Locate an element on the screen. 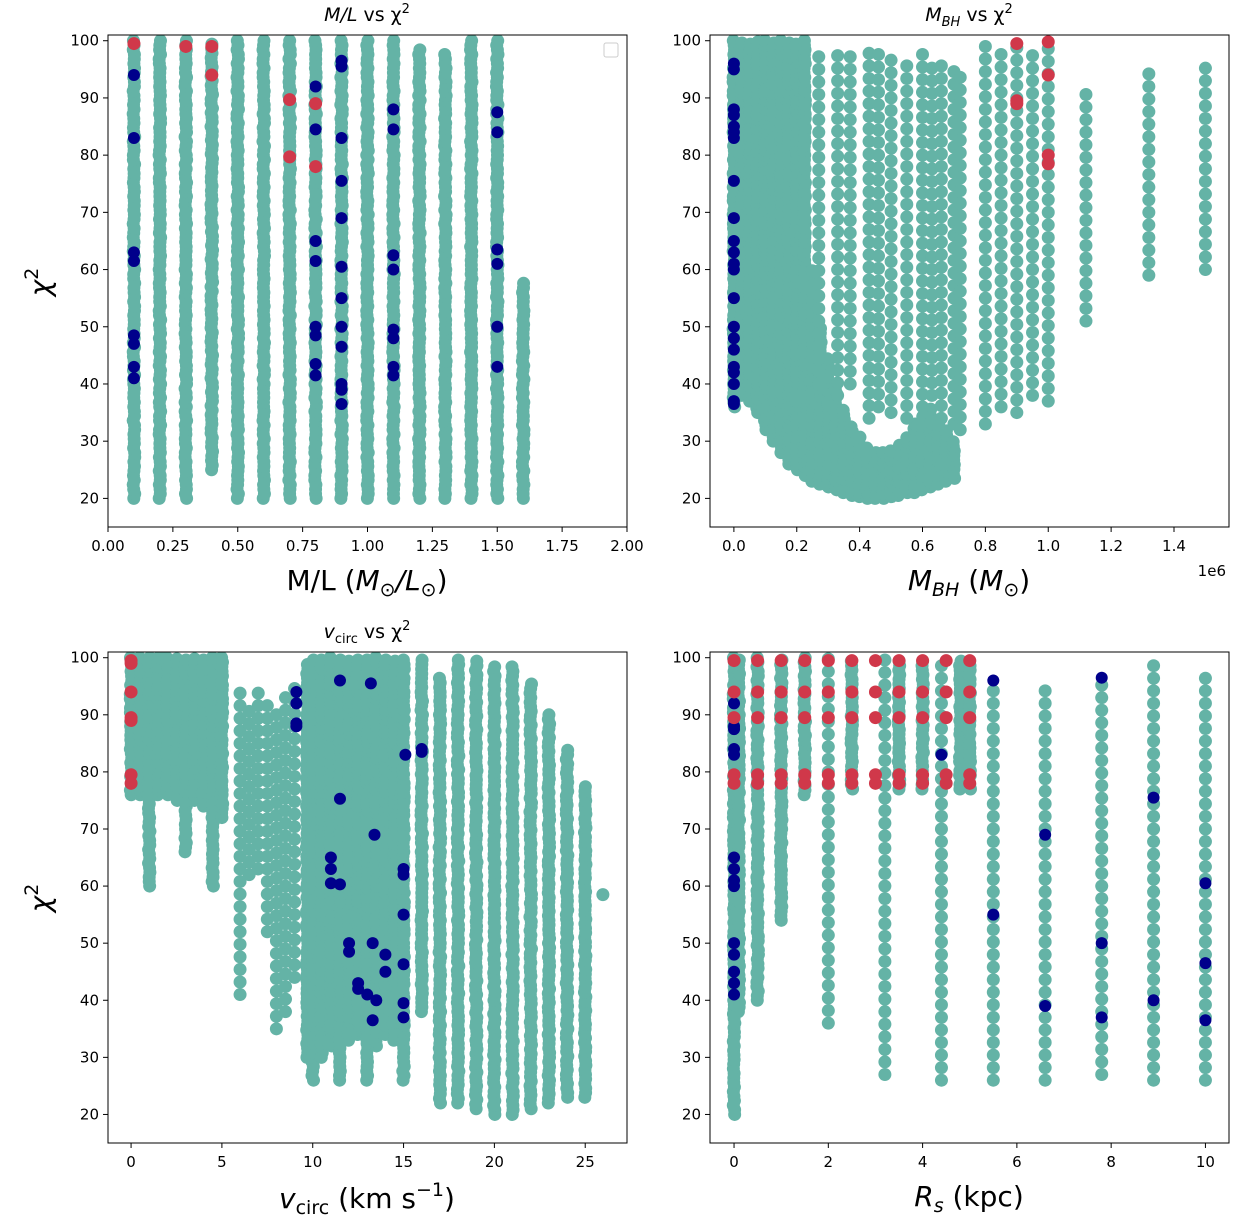  y-tick-label: 80 is located at coordinates (691, 155).